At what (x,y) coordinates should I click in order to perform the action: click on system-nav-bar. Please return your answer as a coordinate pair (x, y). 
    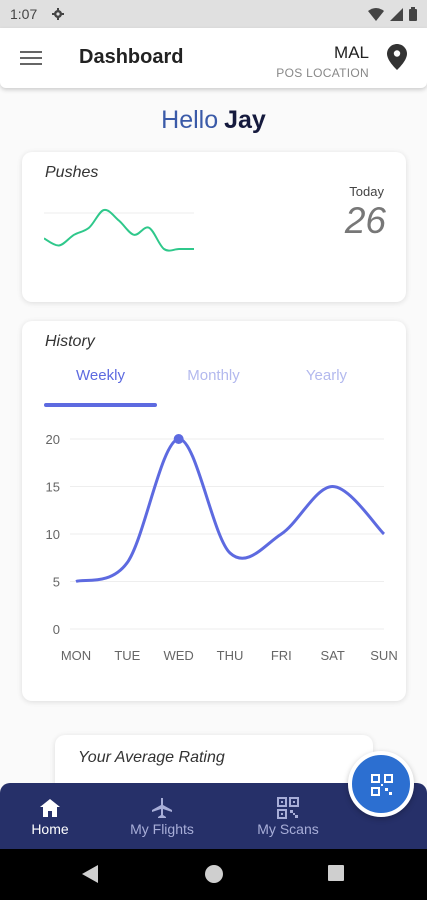
    Looking at the image, I should click on (213, 874).